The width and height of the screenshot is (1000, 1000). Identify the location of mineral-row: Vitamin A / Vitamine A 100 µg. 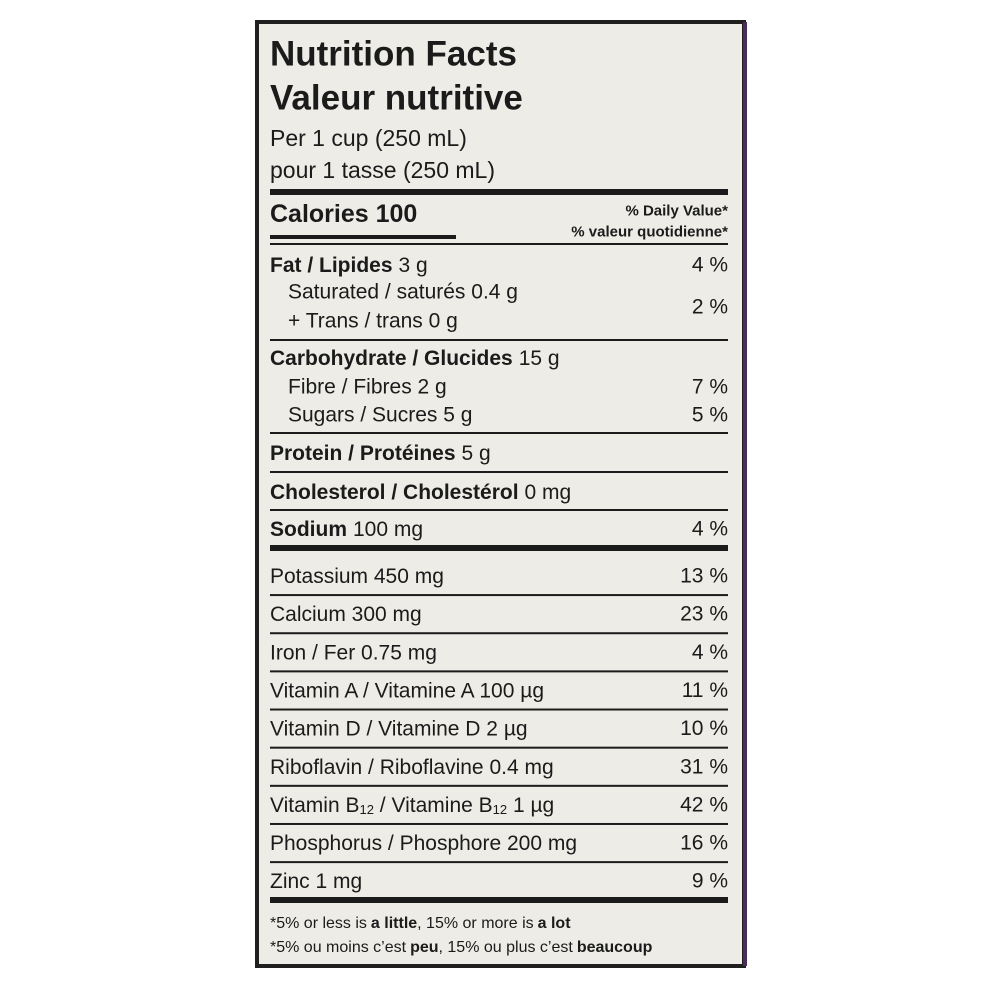
(407, 690).